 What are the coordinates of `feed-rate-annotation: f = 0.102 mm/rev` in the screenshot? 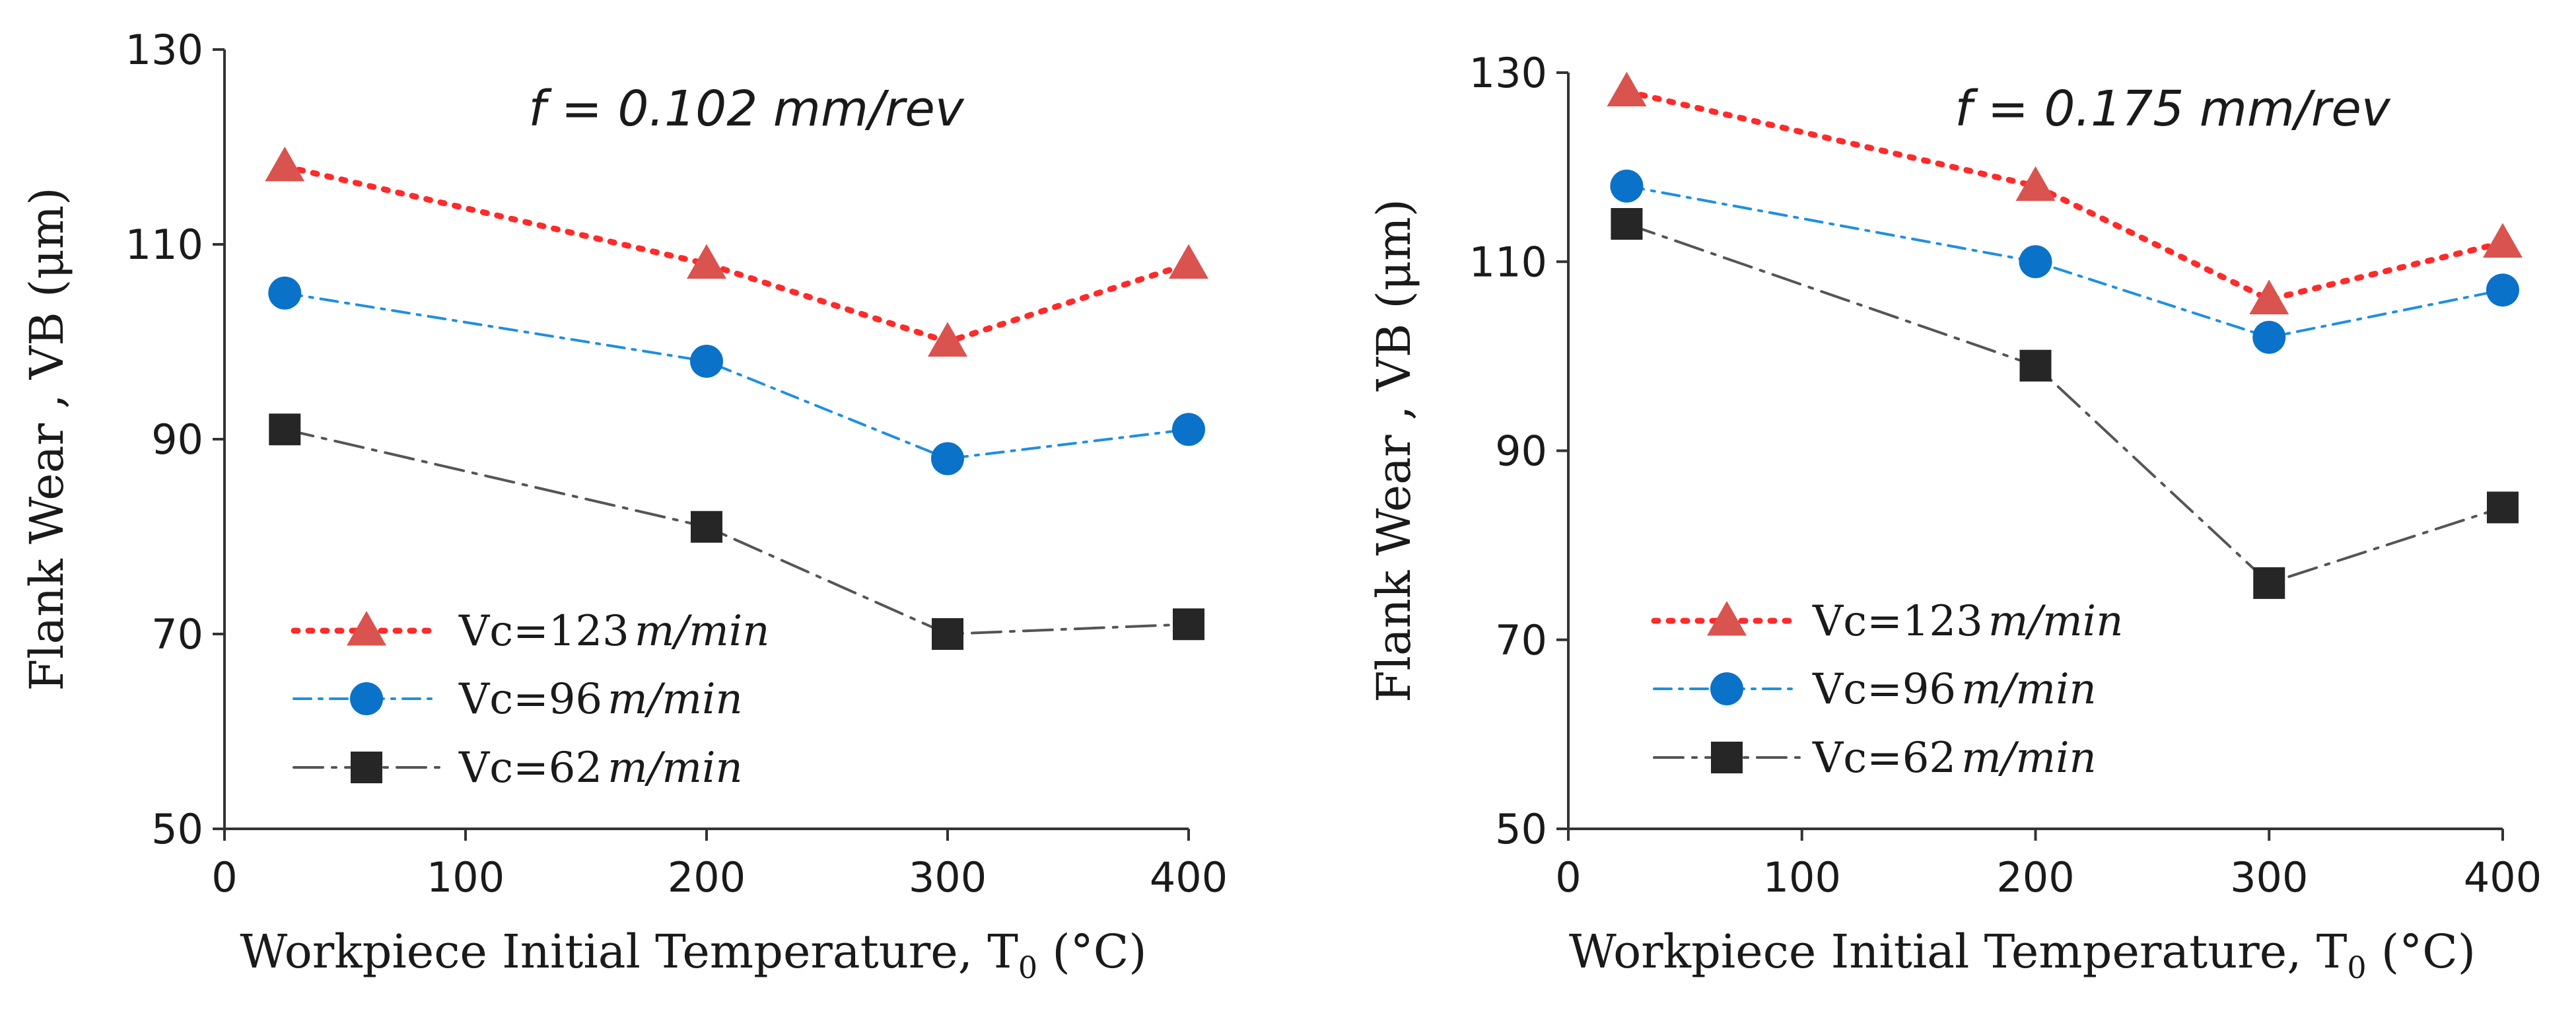 It's located at (747, 109).